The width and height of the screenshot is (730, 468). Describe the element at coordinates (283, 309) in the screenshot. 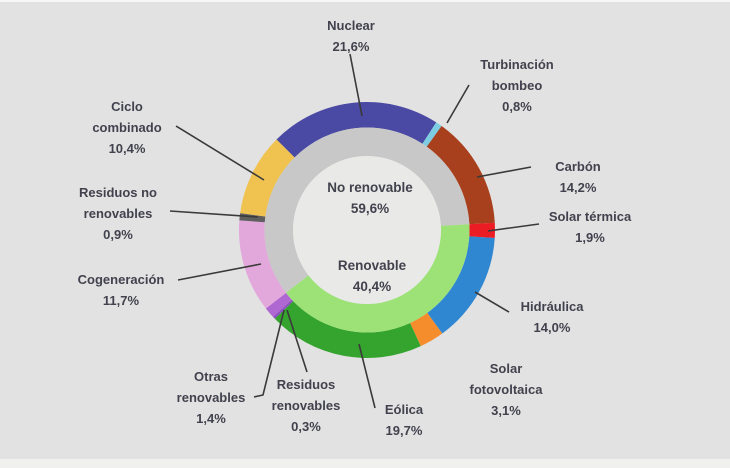

I see `slice-residuos-renovables` at that location.